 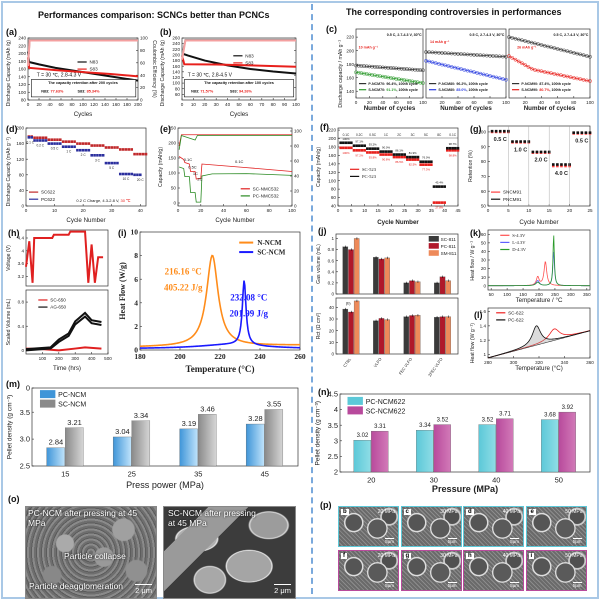 What do you see at coordinates (84, 210) in the screenshot?
I see `x-tick-label: 20` at bounding box center [84, 210].